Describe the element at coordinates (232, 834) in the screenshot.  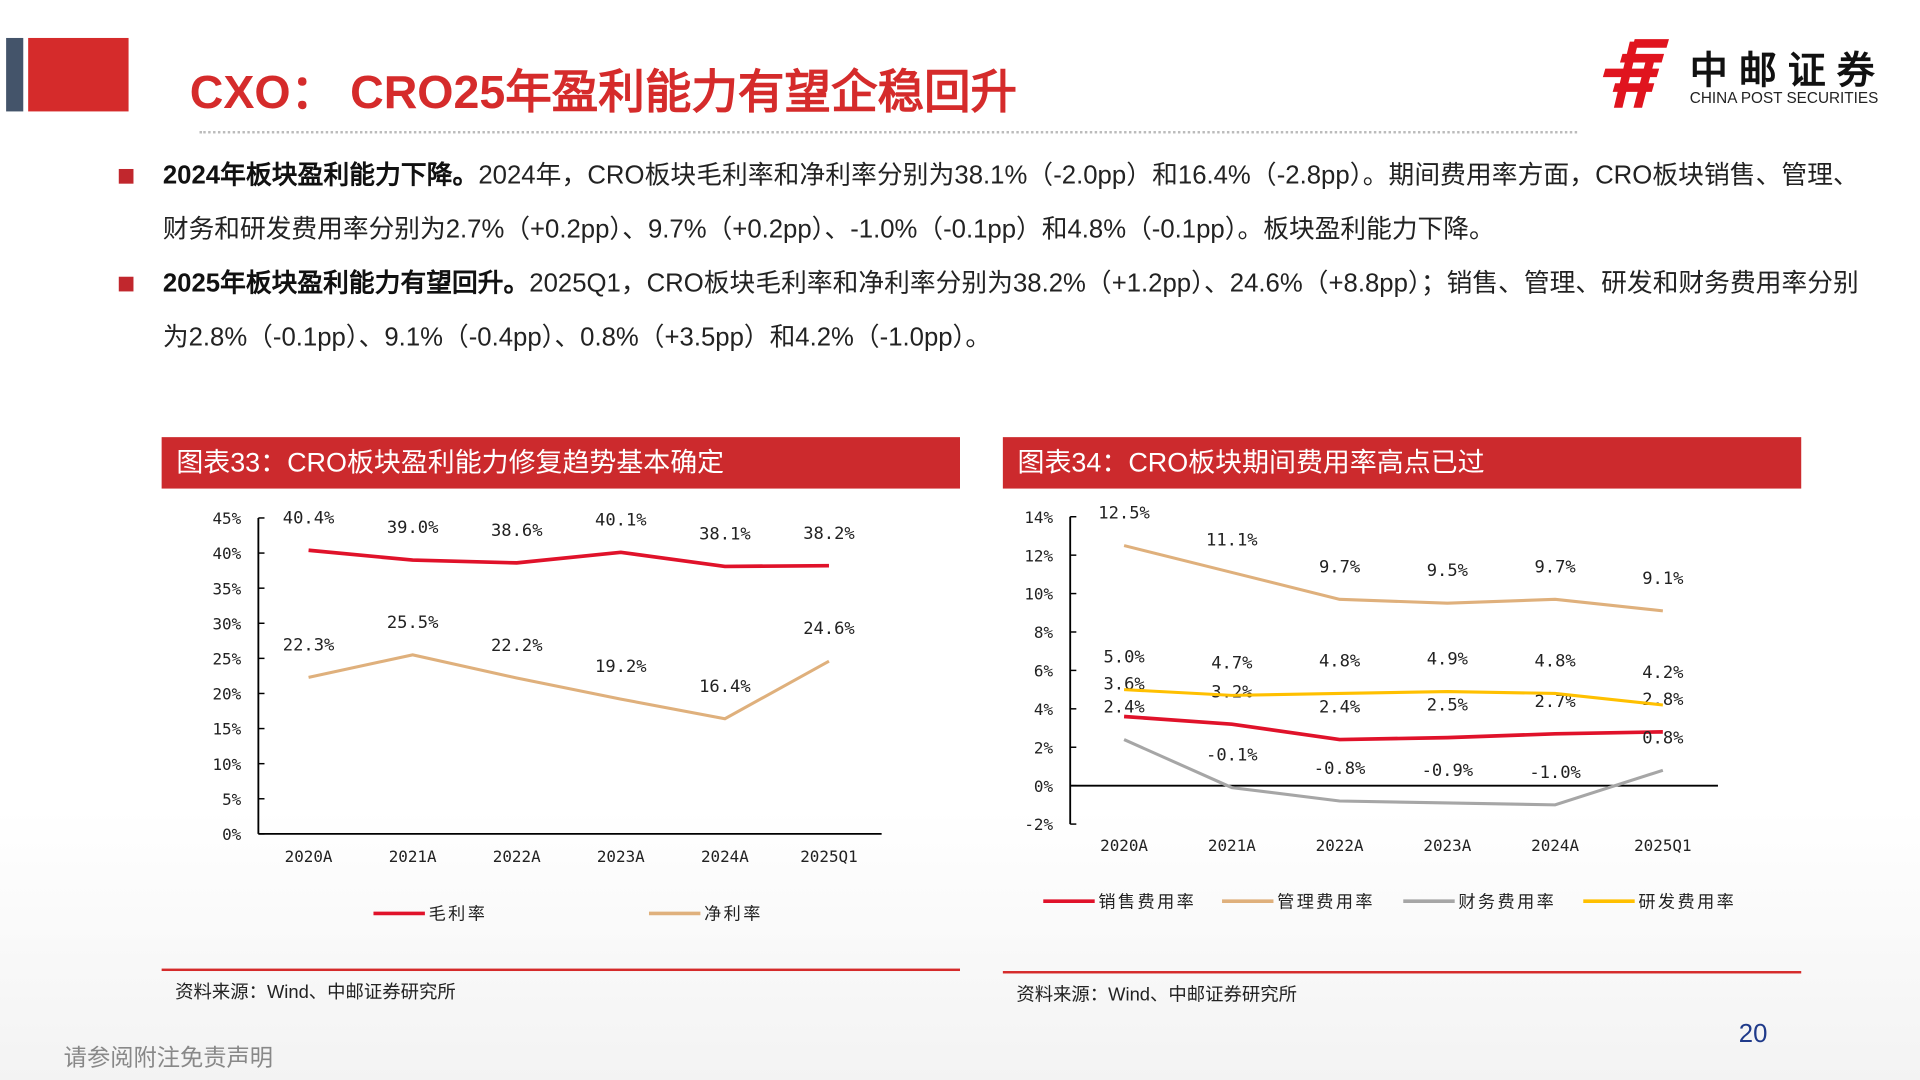
I see `chart0-y-tick-label: 0%` at that location.